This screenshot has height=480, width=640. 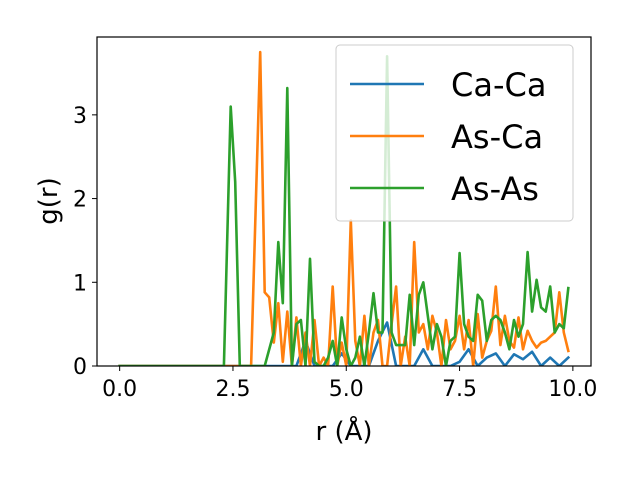 I want to click on legend-items: Ca-Ca As-Ca As-As, so click(x=448, y=137).